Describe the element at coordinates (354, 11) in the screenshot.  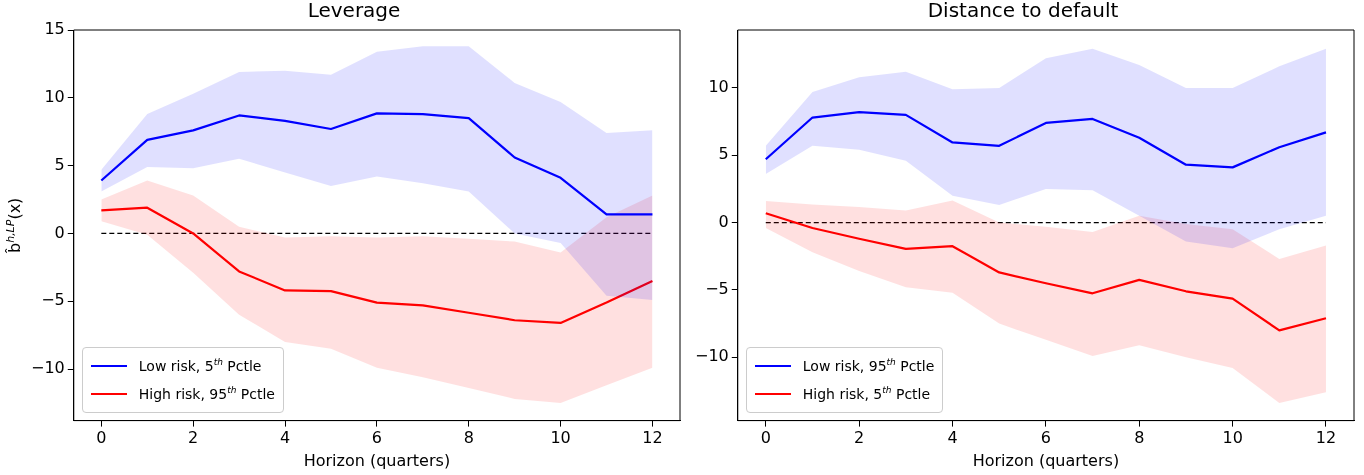
I see `chart-title: Leverage` at that location.